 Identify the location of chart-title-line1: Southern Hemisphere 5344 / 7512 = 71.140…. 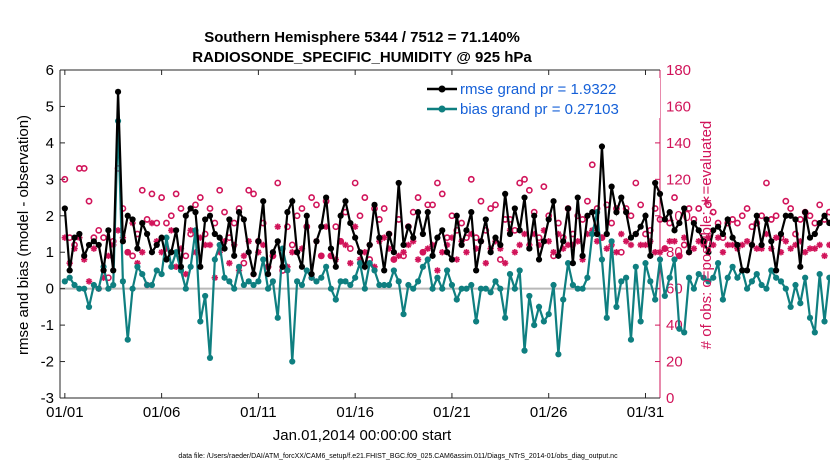
(362, 37).